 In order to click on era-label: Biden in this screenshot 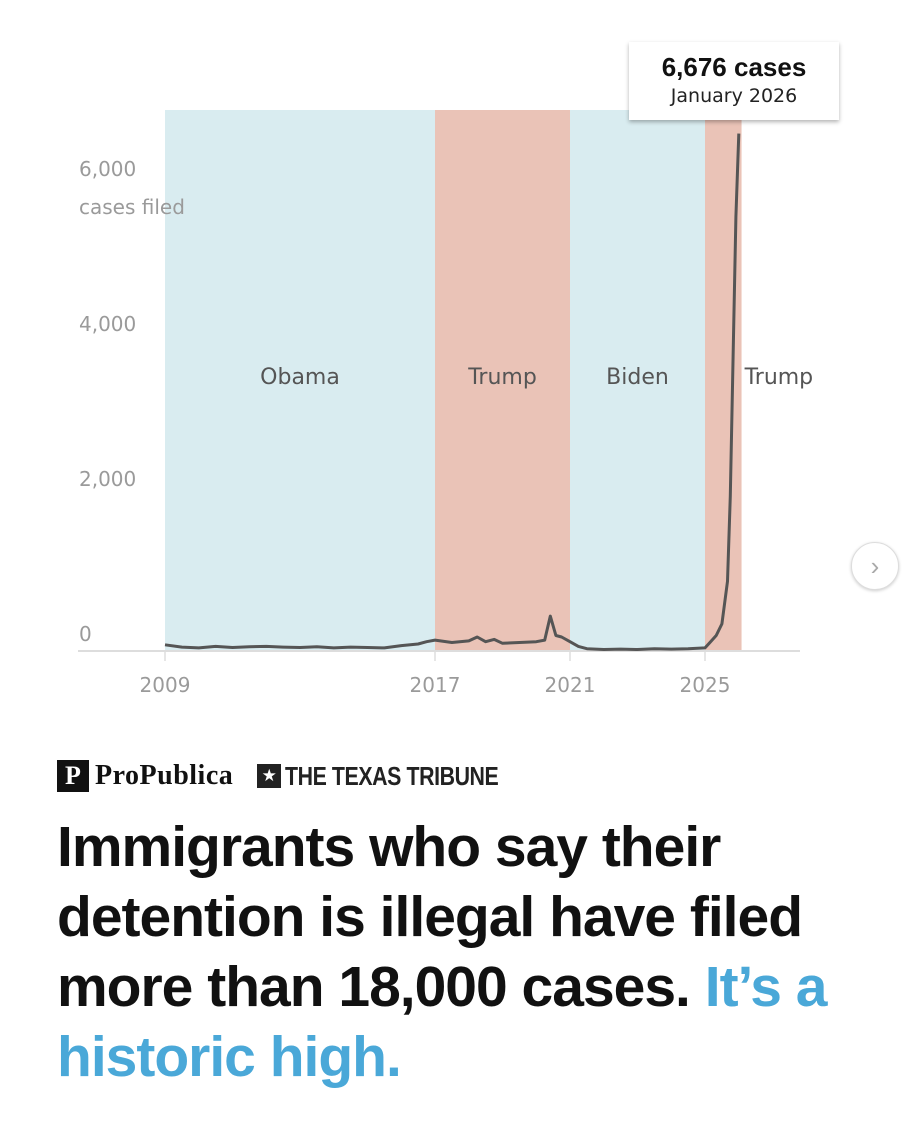, I will do `click(637, 377)`.